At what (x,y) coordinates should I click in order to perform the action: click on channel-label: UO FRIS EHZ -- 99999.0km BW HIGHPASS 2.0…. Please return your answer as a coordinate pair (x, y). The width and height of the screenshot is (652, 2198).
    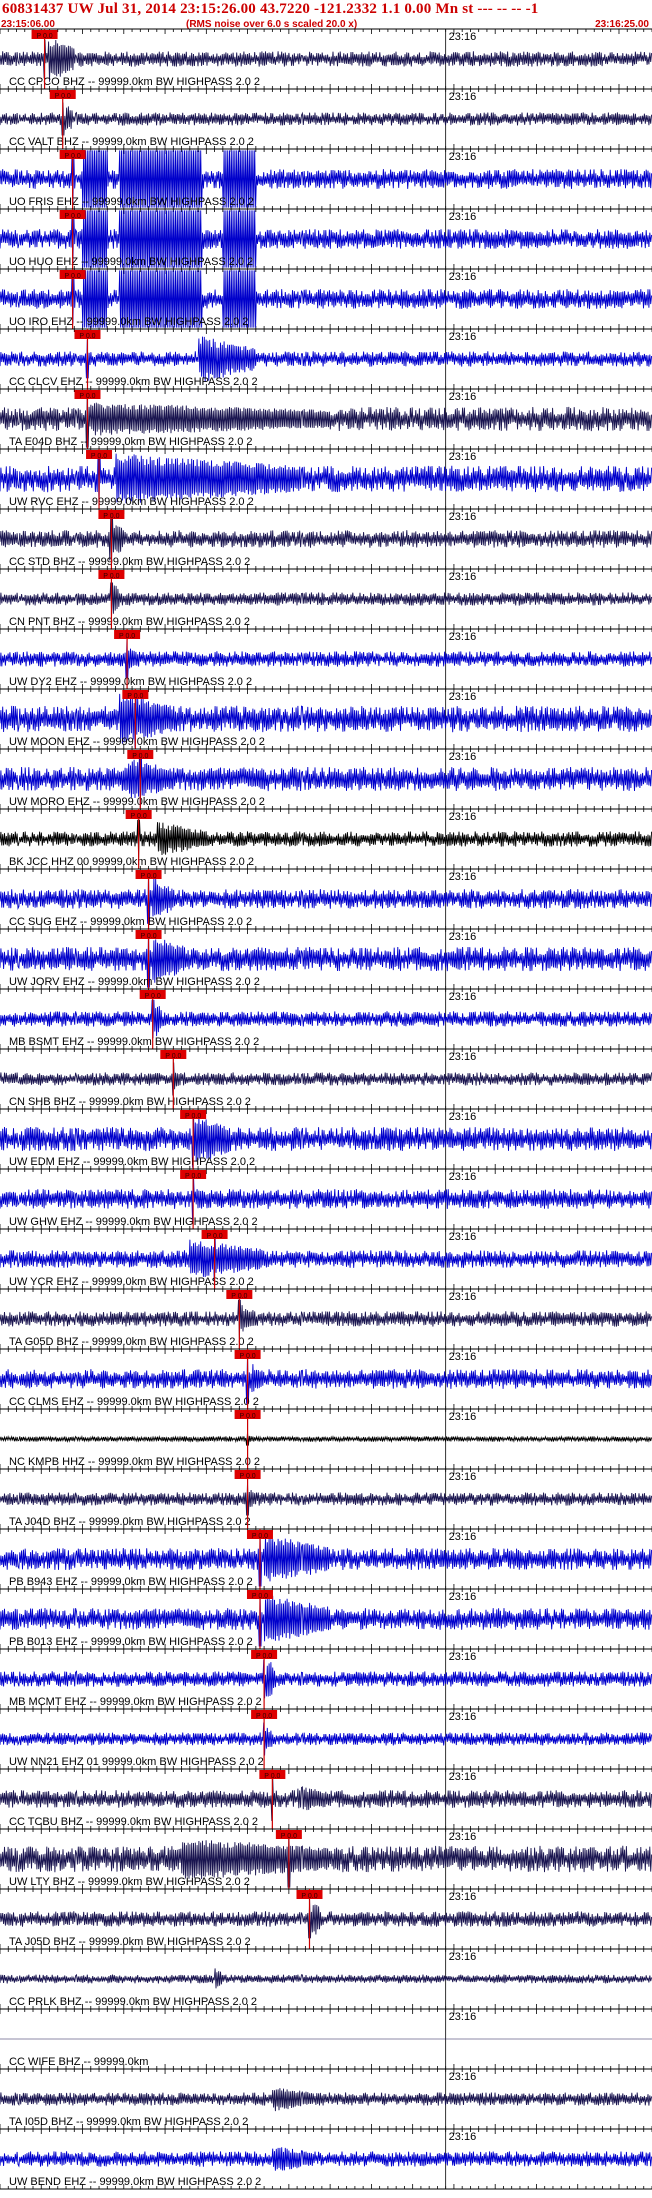
    Looking at the image, I should click on (131, 202).